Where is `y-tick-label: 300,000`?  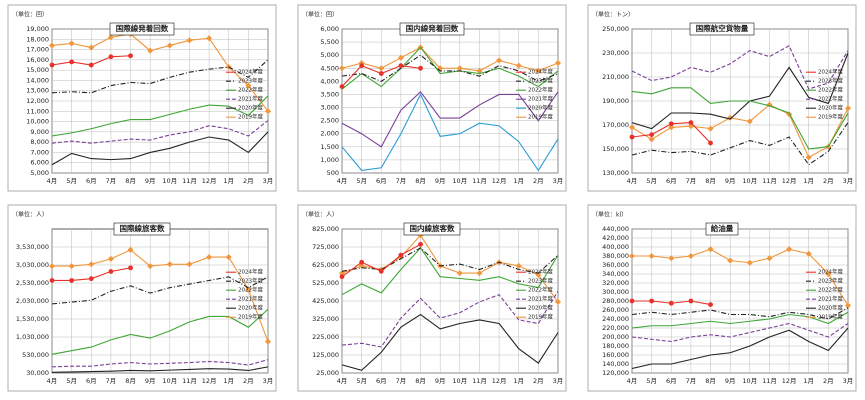 y-tick-label: 300,000 is located at coordinates (615, 292).